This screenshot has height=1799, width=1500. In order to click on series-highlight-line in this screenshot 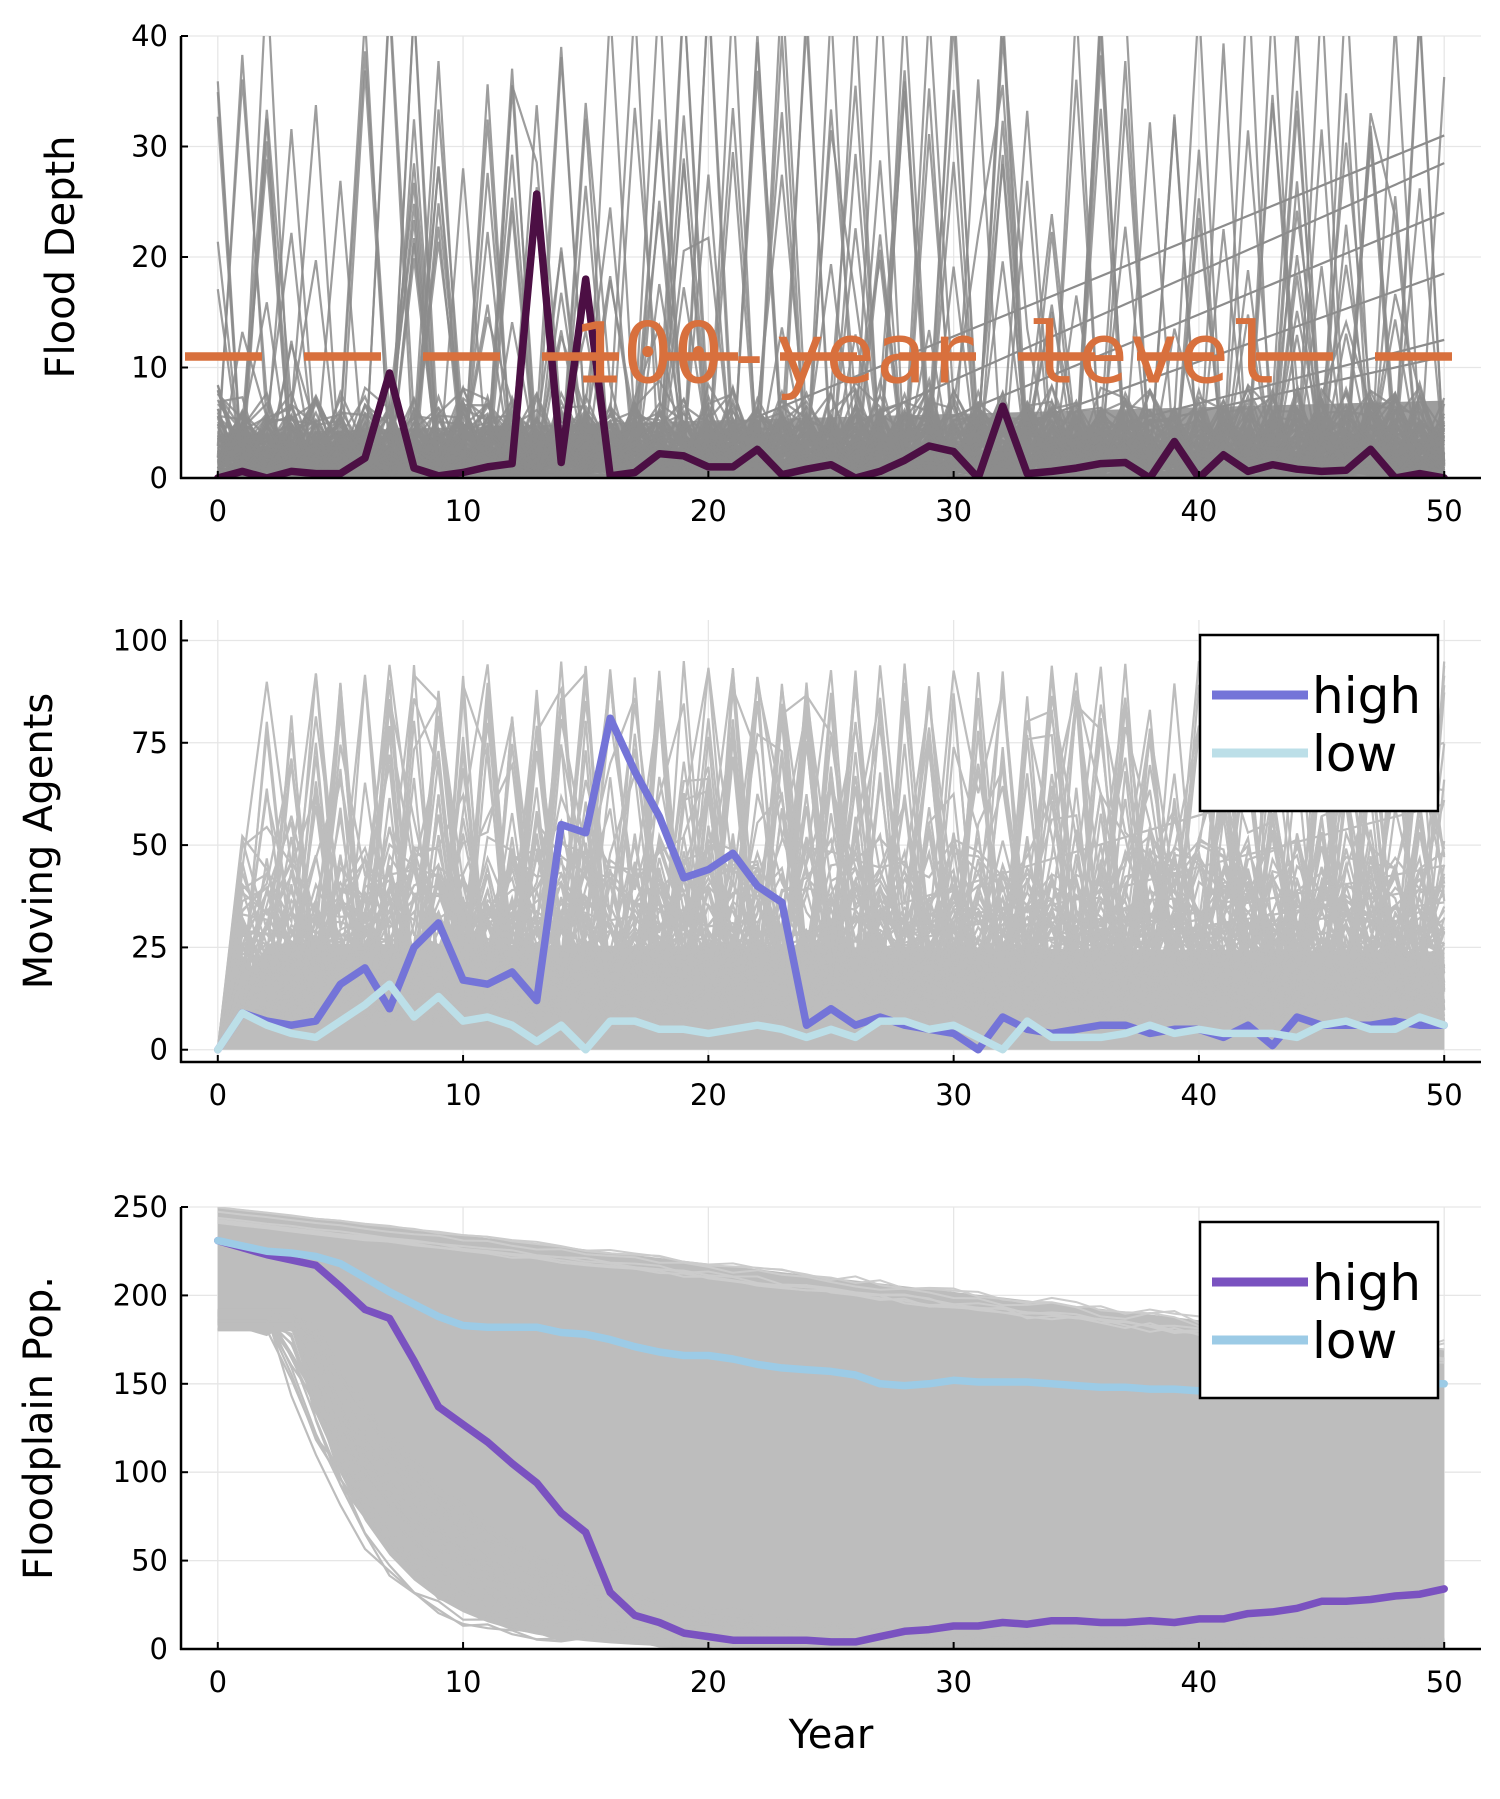, I will do `click(831, 334)`.